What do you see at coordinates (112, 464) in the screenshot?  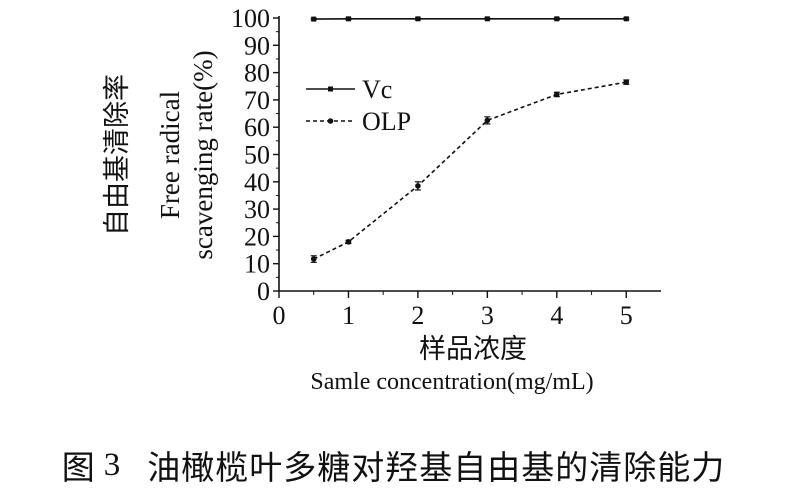 I see `caption-number: 3` at bounding box center [112, 464].